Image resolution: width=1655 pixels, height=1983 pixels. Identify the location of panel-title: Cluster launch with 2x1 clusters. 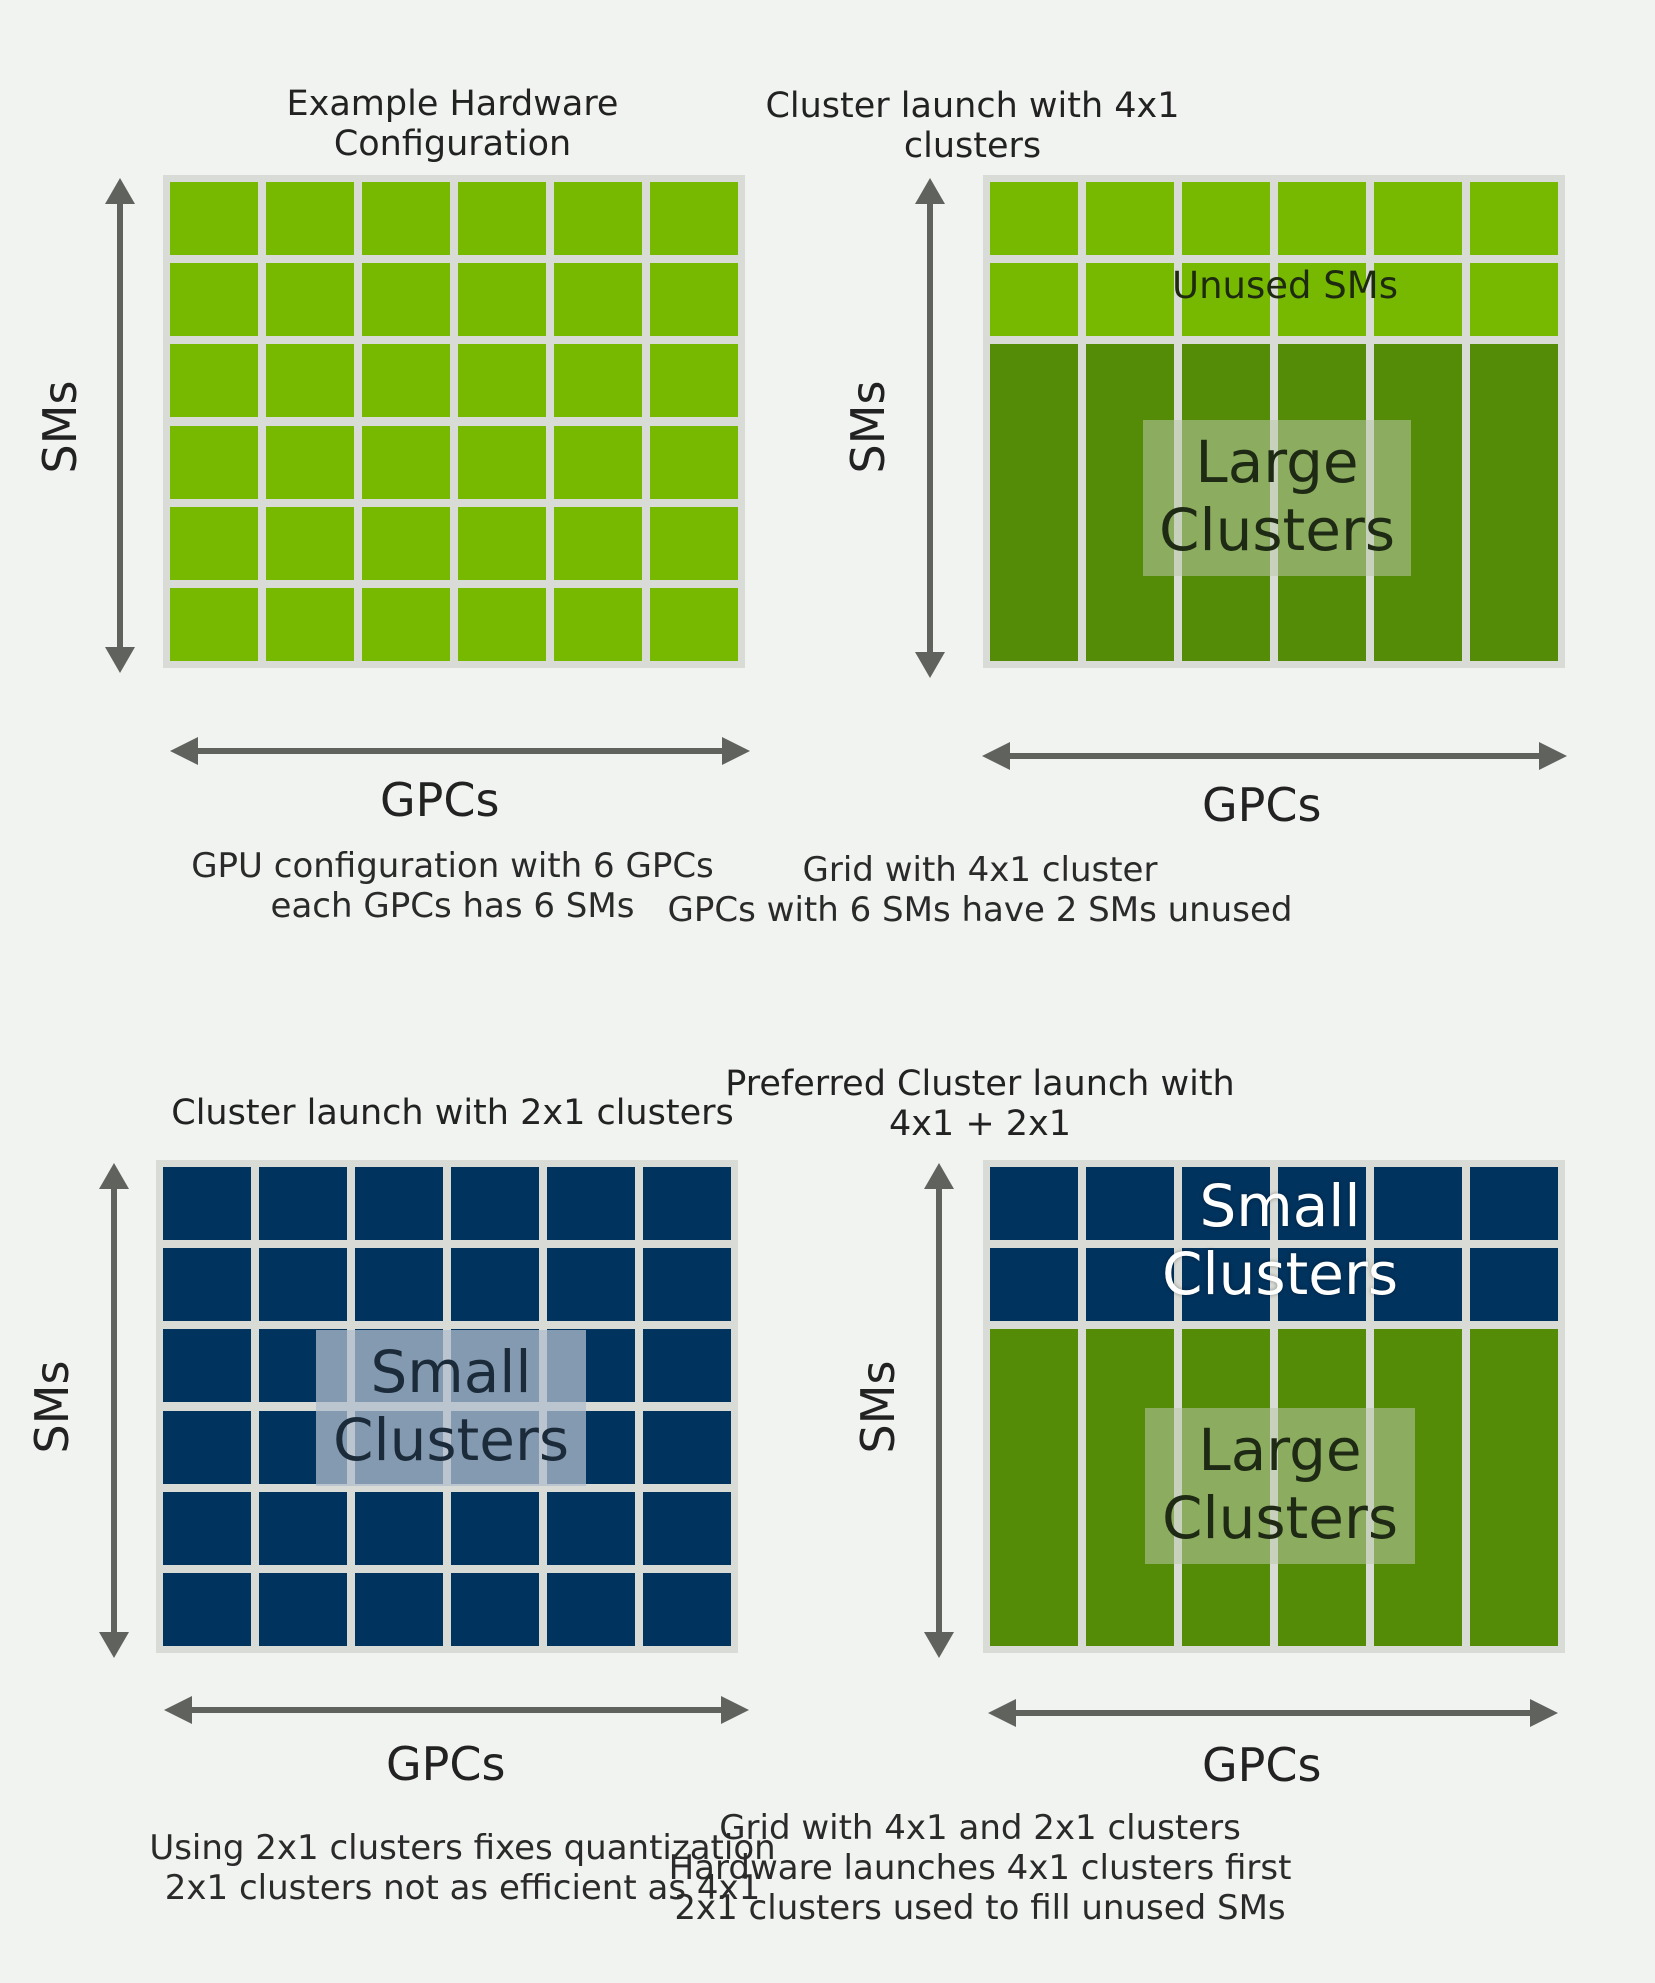
(452, 1113).